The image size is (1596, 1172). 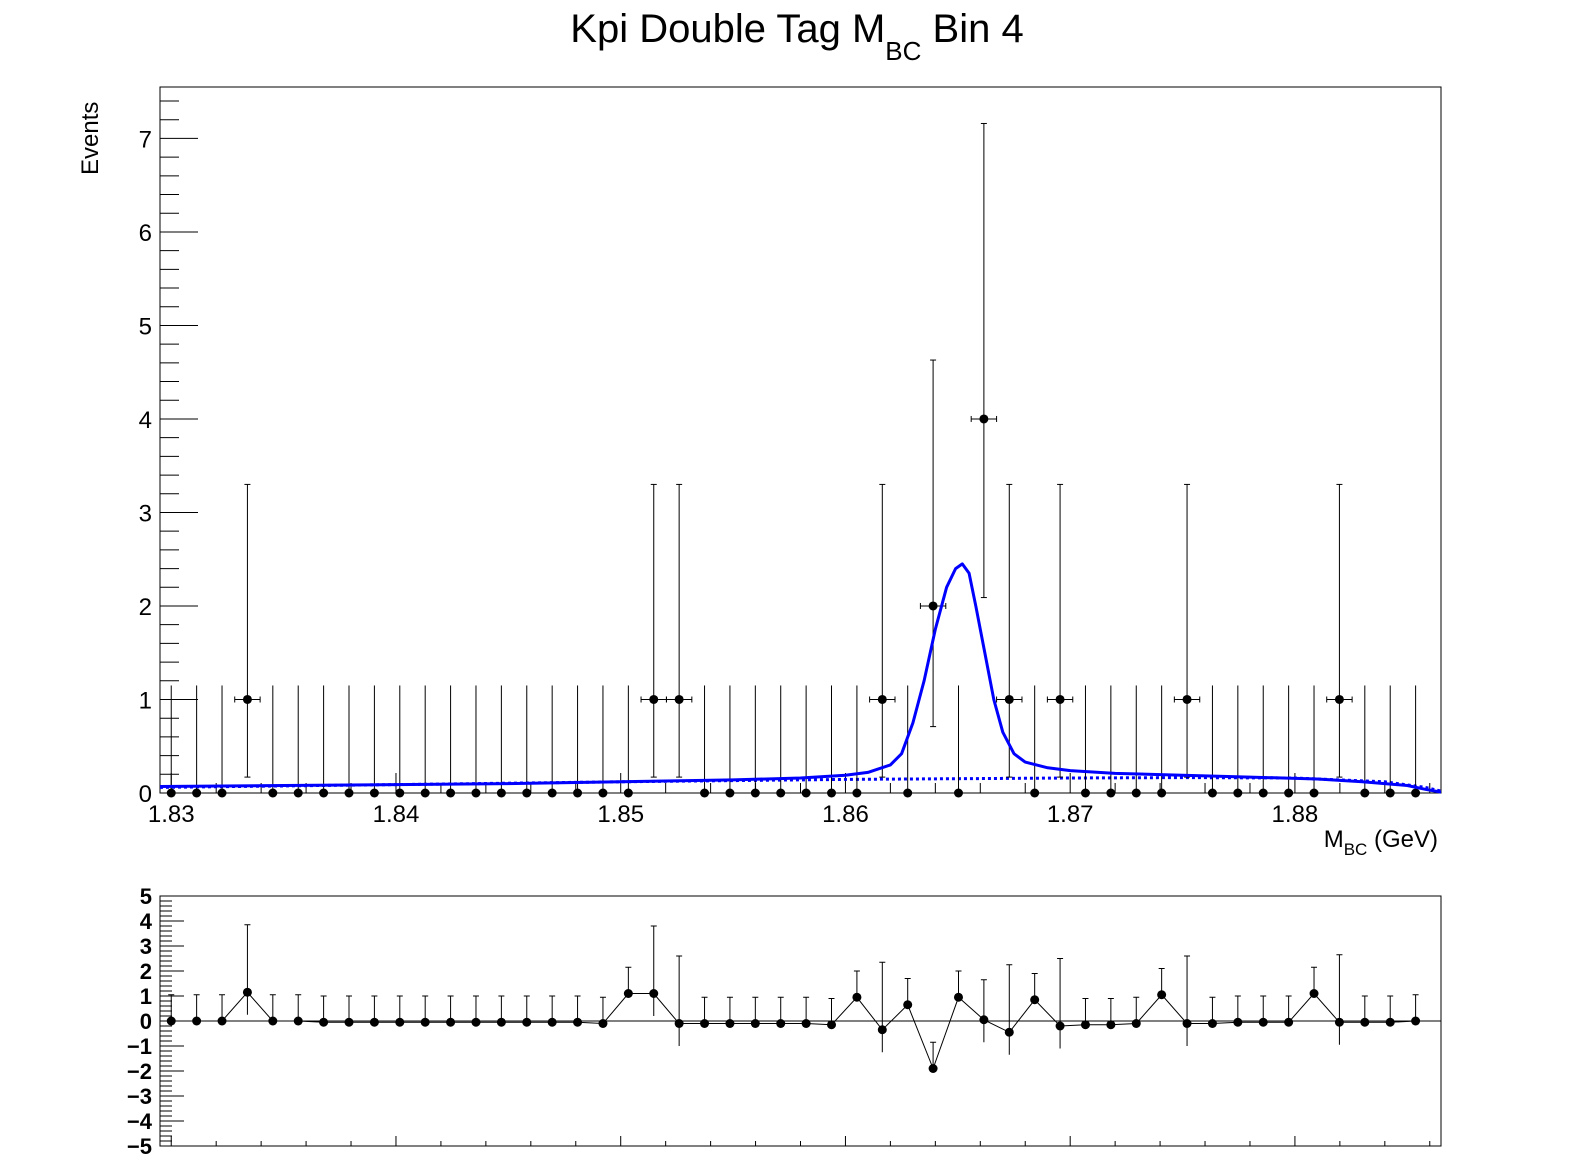 I want to click on pull-y-tick-label: 5, so click(x=146, y=896).